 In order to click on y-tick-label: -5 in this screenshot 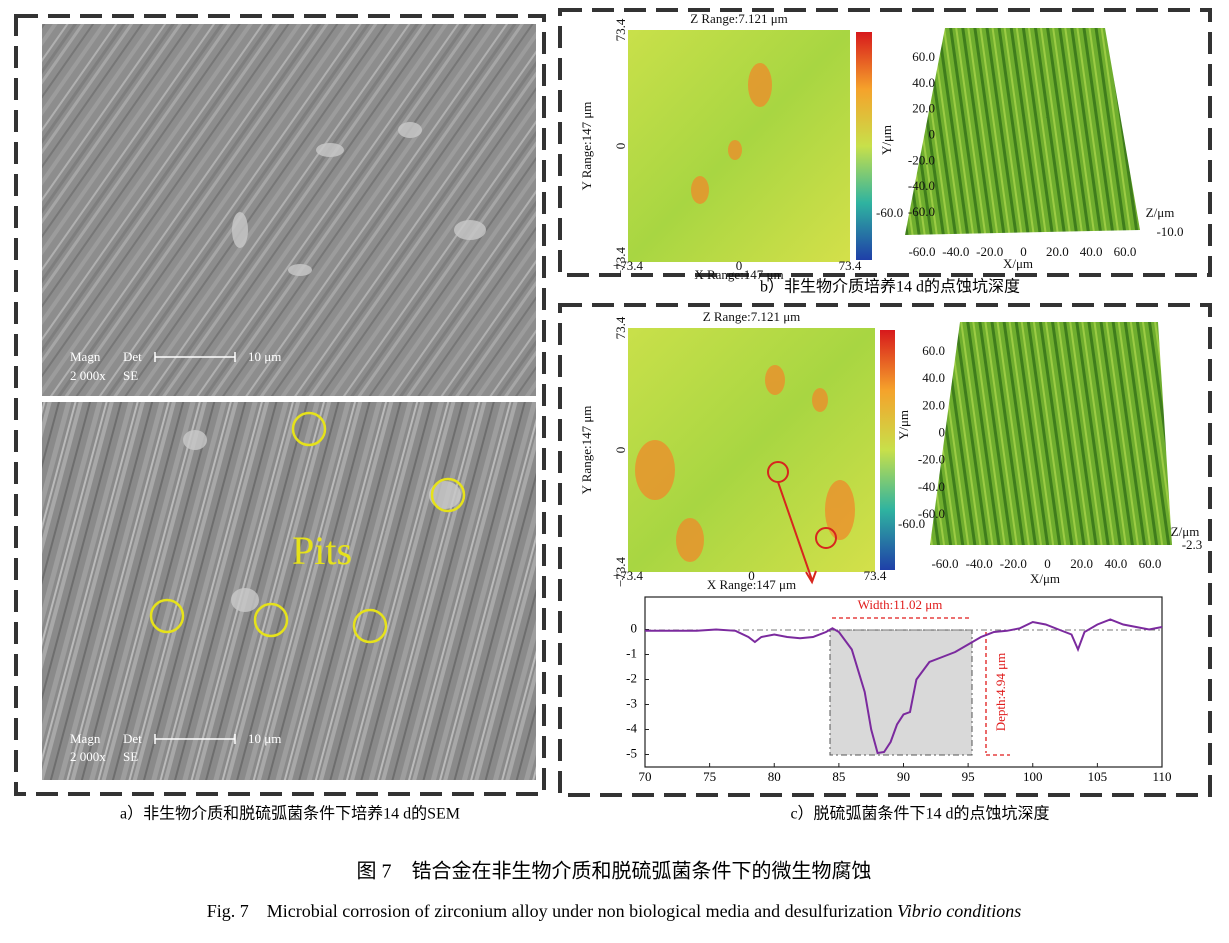, I will do `click(631, 752)`.